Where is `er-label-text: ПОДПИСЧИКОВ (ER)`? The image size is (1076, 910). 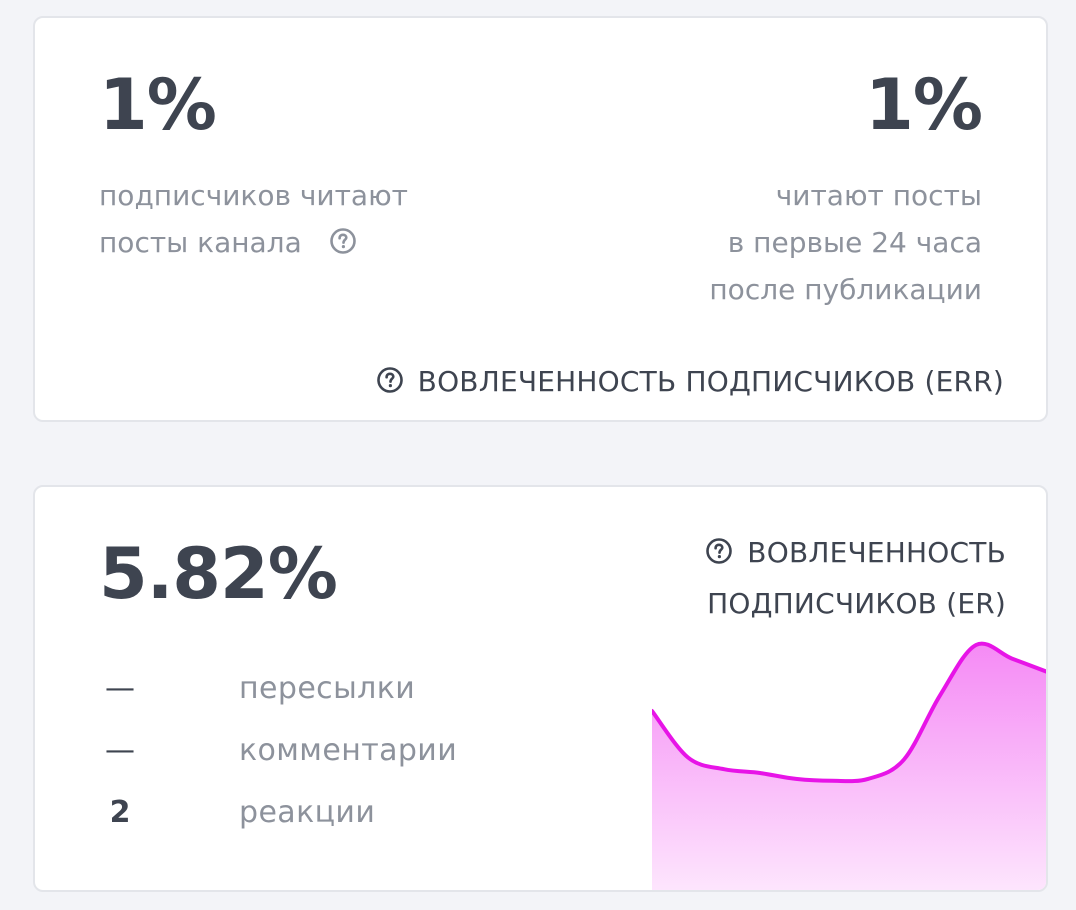
er-label-text: ПОДПИСЧИКОВ (ER) is located at coordinates (856, 603).